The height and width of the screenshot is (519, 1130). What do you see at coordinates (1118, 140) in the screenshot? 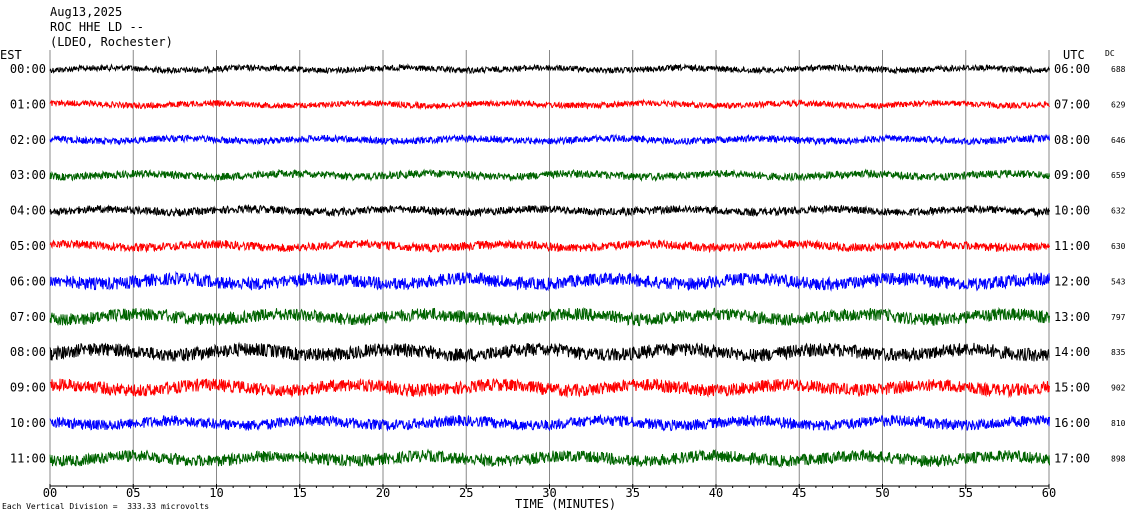
I see `dc-value-0200: 646` at bounding box center [1118, 140].